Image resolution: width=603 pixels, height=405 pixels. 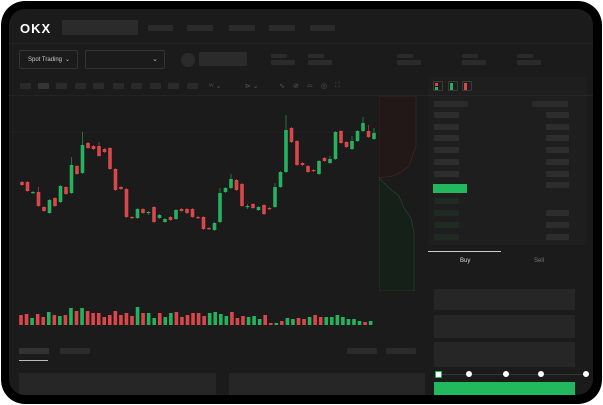 What do you see at coordinates (282, 86) in the screenshot?
I see `line-chart-icon: ∿` at bounding box center [282, 86].